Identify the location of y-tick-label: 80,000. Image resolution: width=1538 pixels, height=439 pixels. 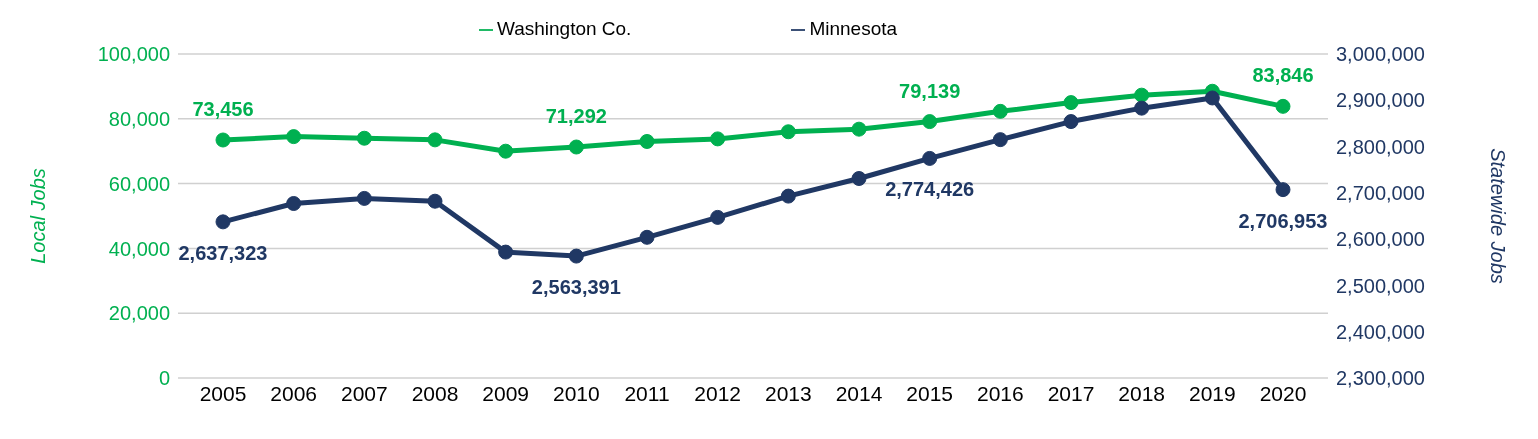
(139, 118).